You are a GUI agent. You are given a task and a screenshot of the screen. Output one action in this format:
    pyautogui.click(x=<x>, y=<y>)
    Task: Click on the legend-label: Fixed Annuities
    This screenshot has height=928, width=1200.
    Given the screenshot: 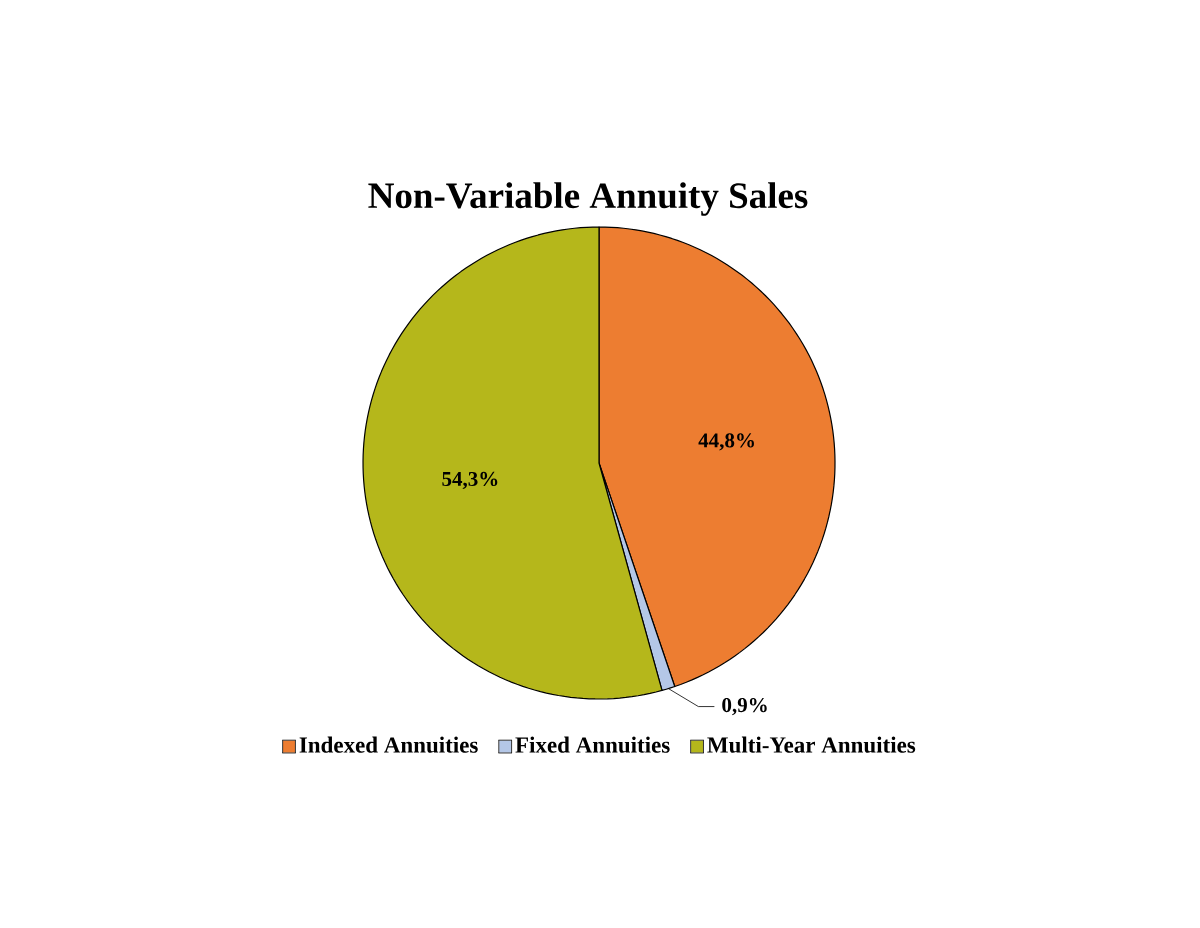 What is the action you would take?
    pyautogui.click(x=592, y=744)
    